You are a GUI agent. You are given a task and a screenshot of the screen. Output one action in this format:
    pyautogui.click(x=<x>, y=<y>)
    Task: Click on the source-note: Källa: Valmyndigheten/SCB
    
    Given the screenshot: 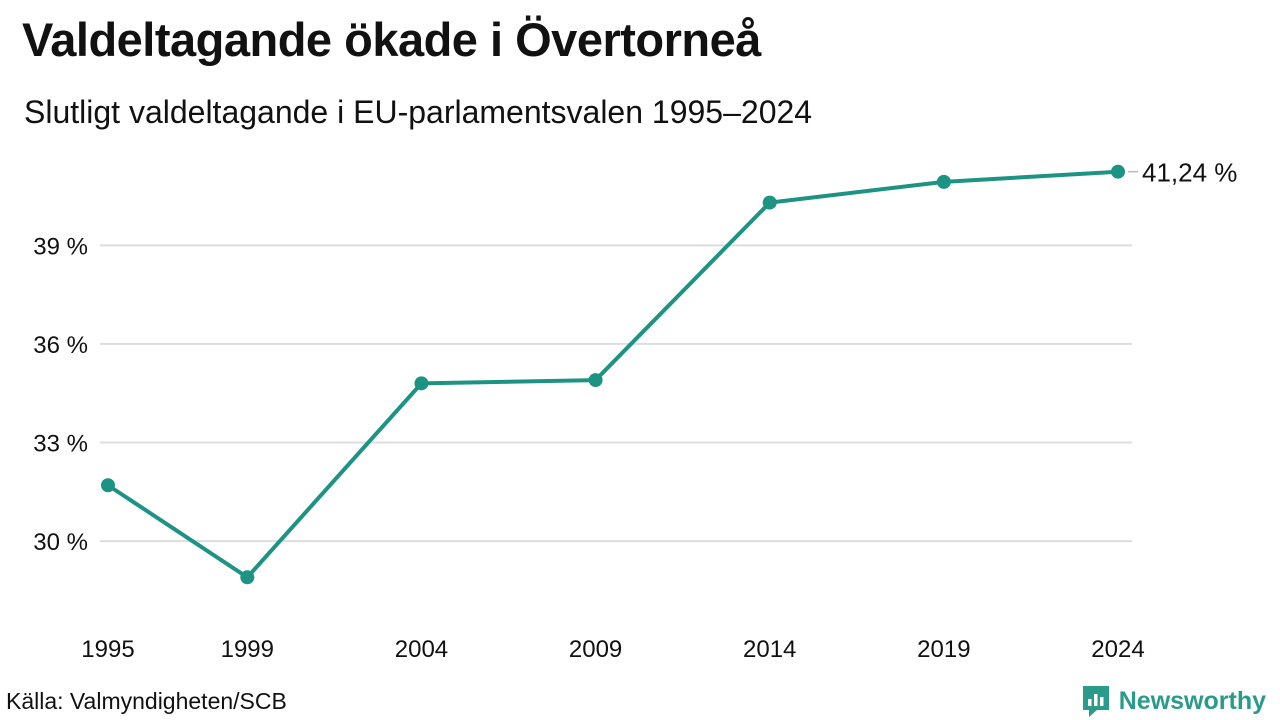 What is the action you would take?
    pyautogui.click(x=146, y=701)
    